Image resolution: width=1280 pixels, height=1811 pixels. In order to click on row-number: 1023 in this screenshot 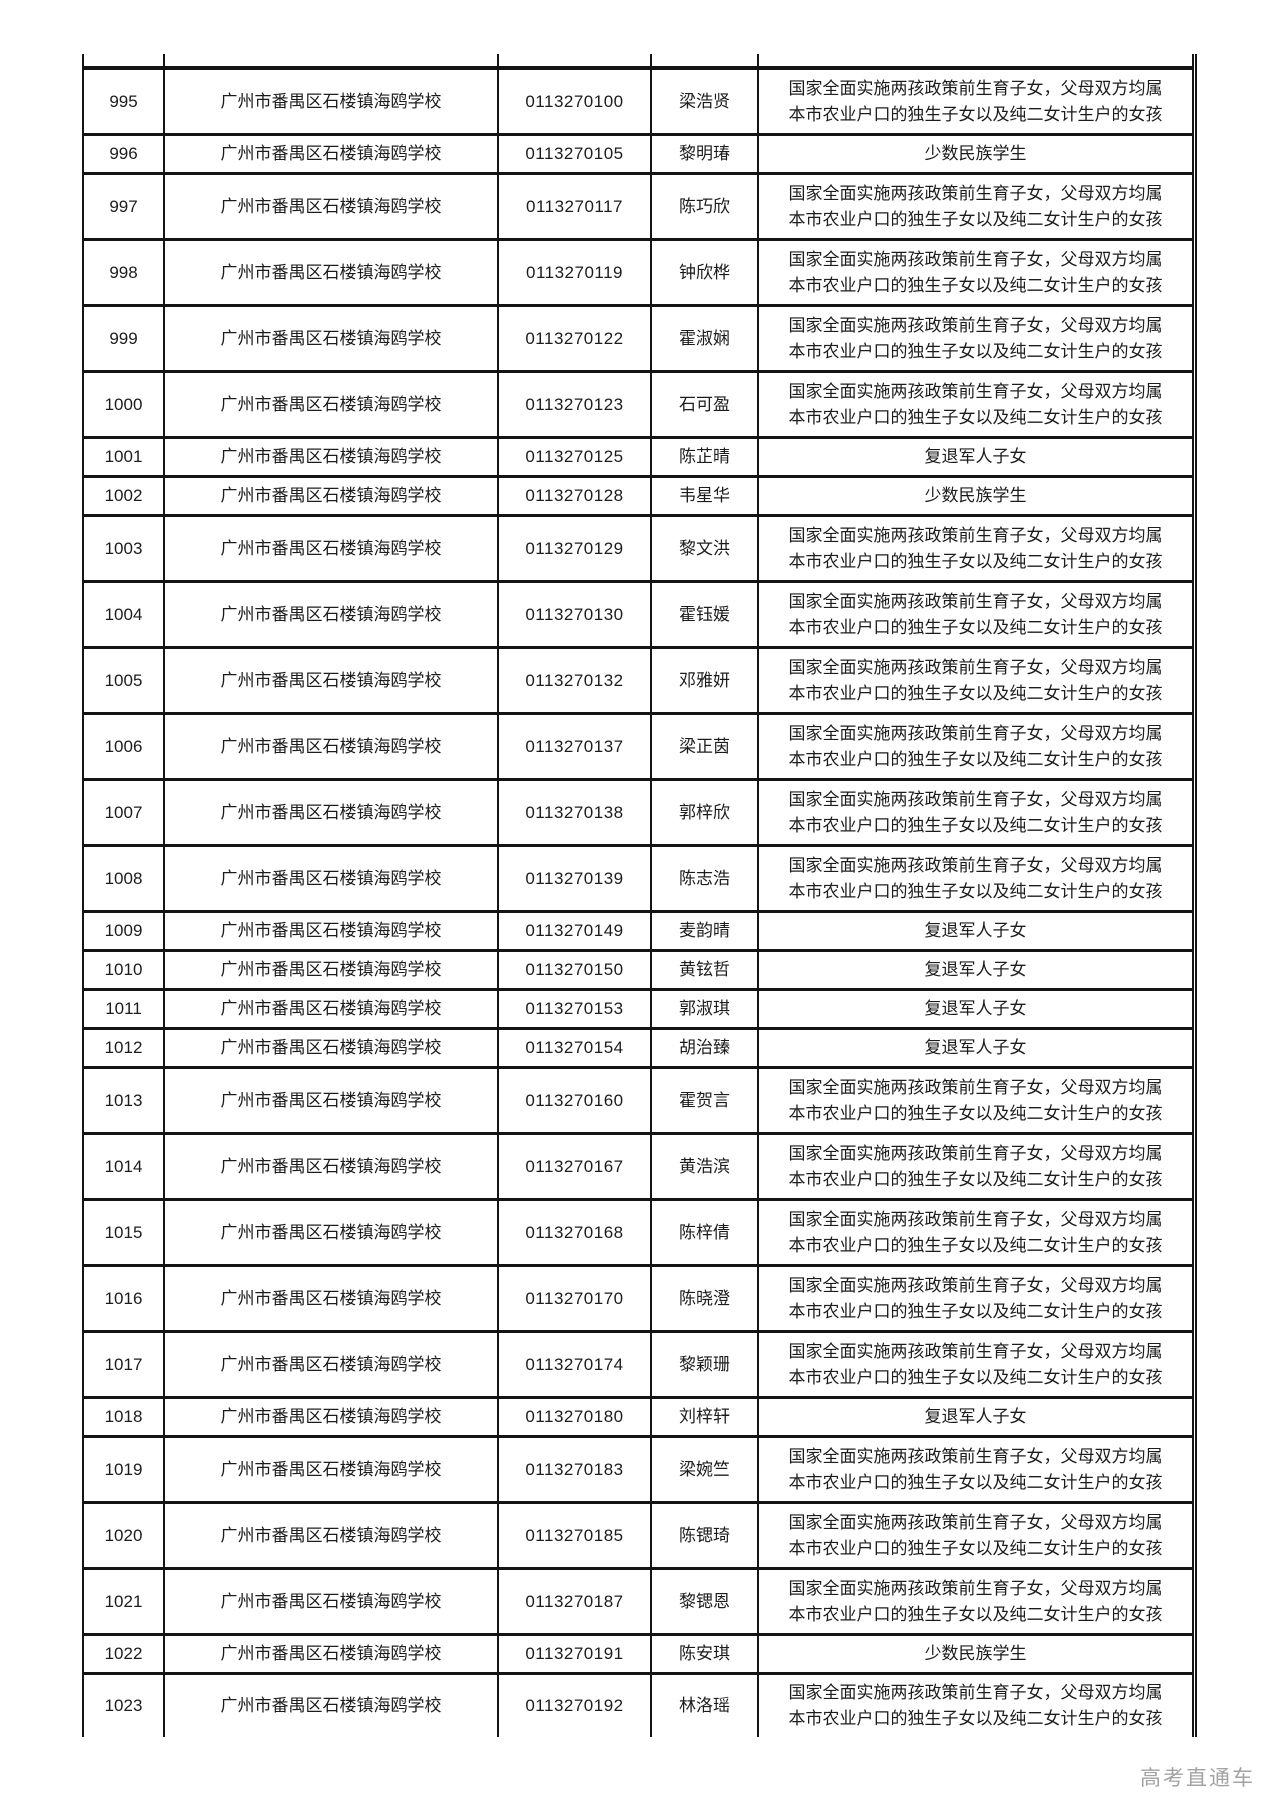, I will do `click(124, 1706)`.